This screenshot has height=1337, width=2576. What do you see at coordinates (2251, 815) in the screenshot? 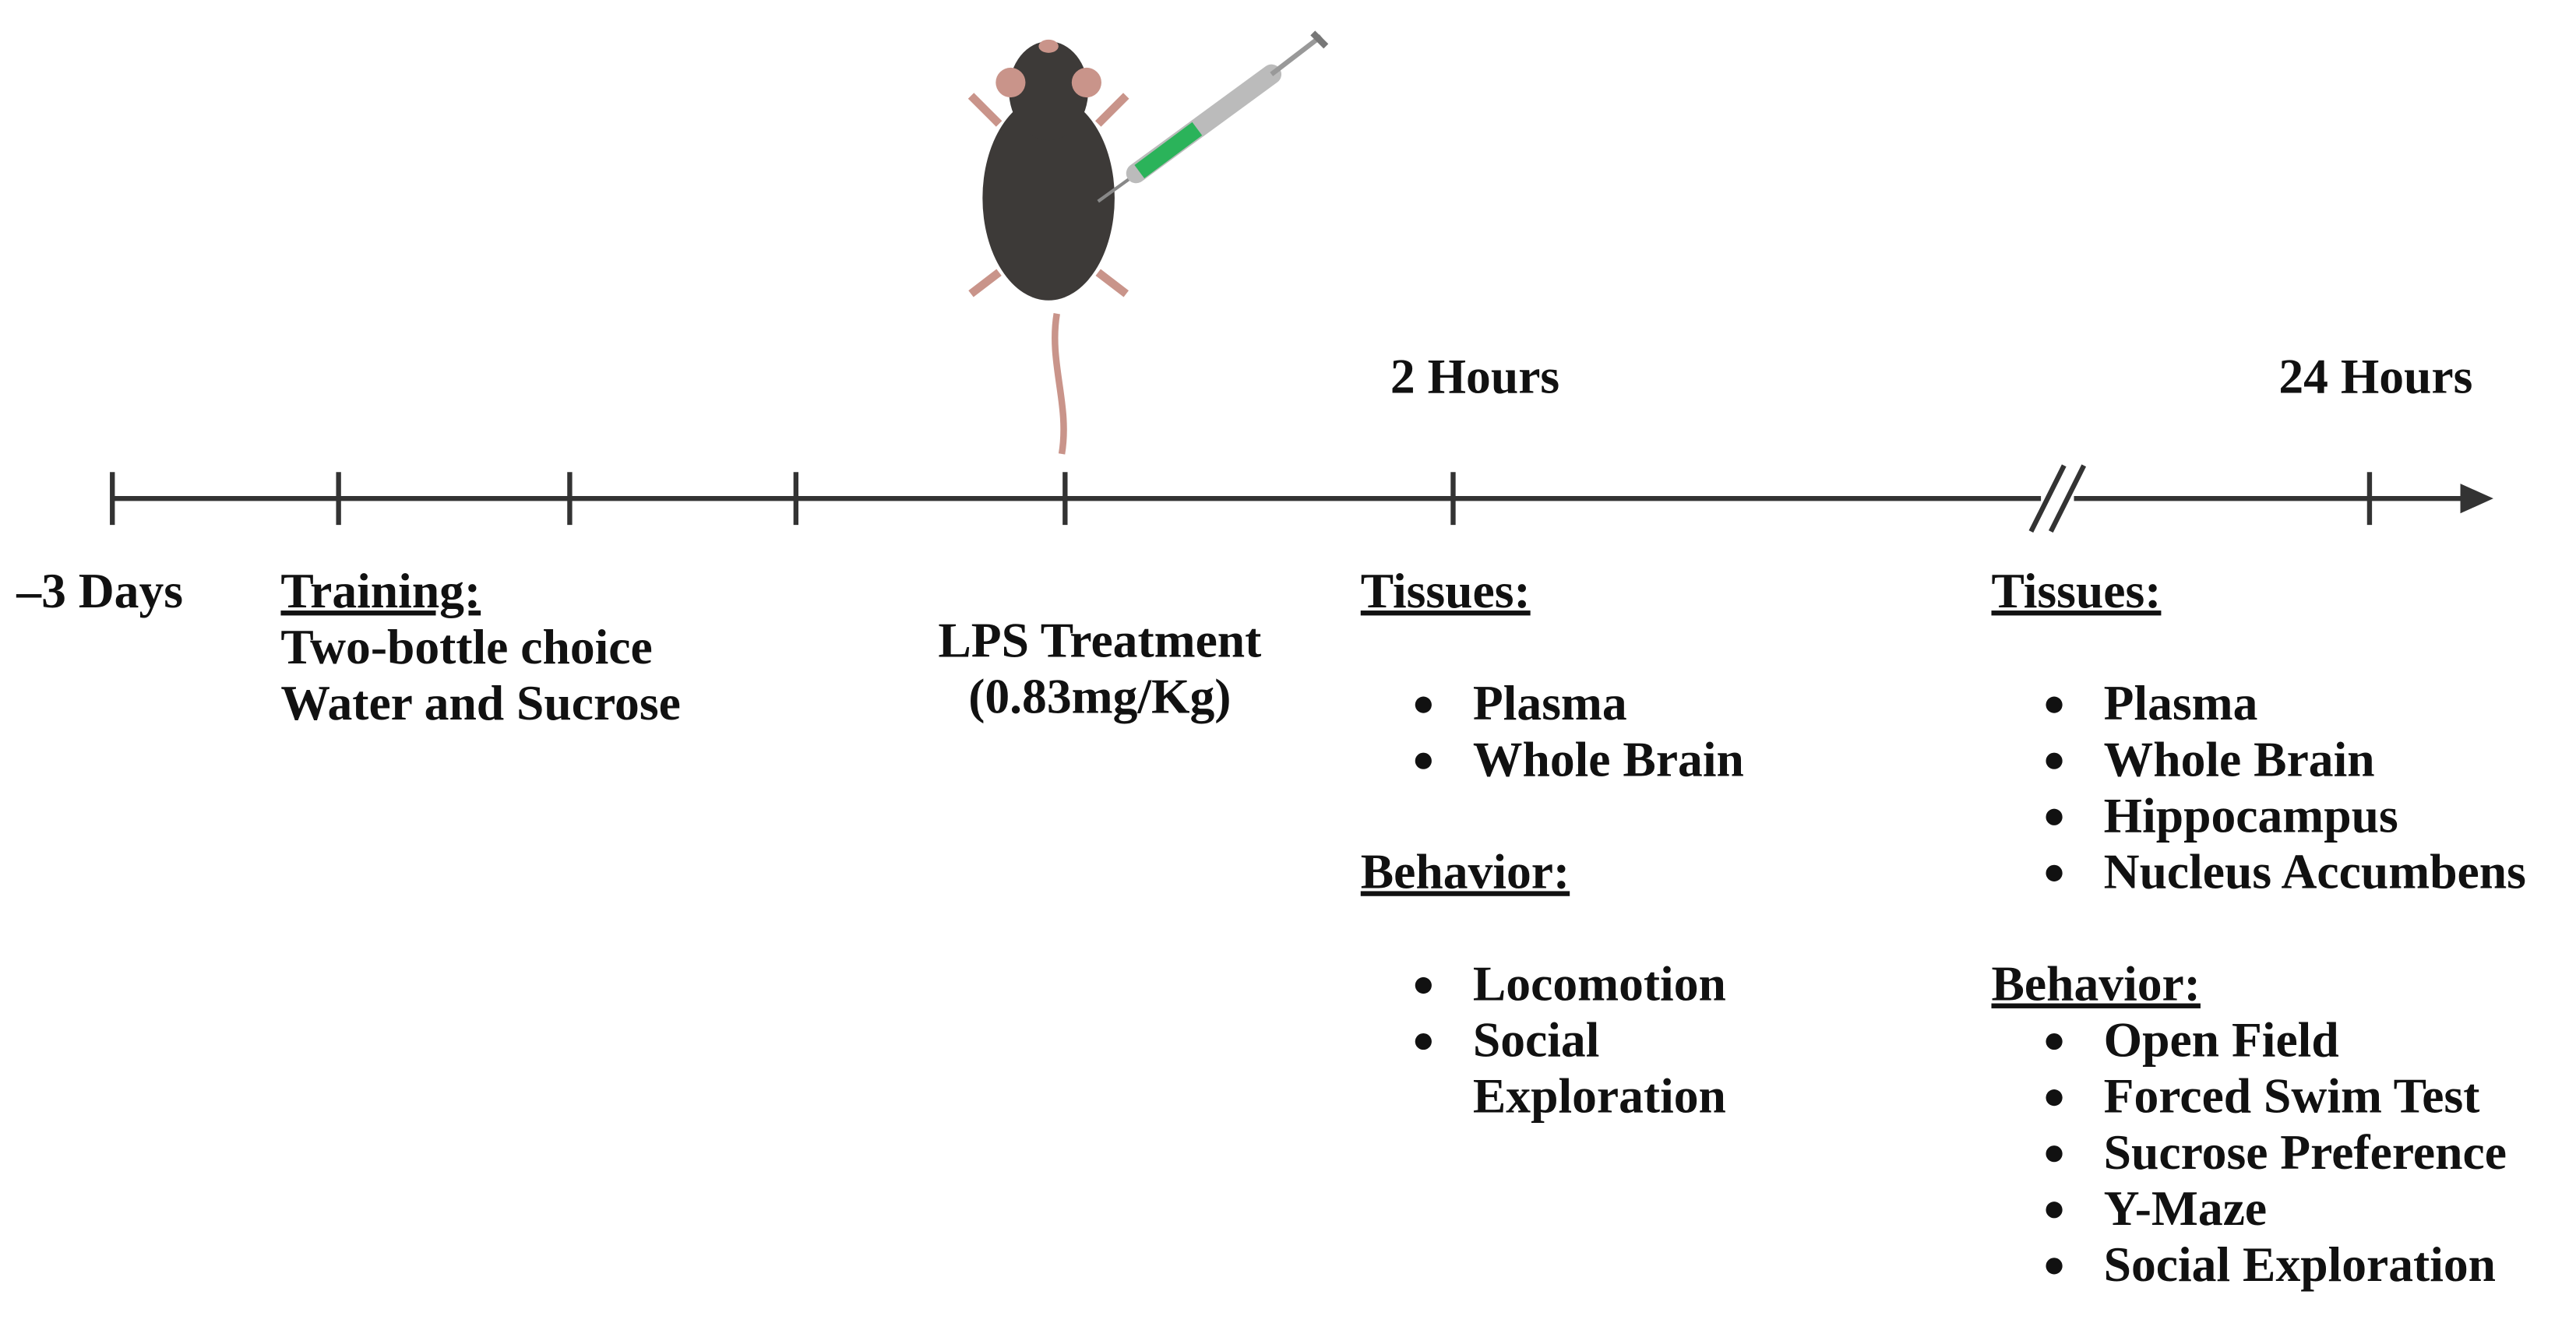
I see `list-item: Hippocampus` at bounding box center [2251, 815].